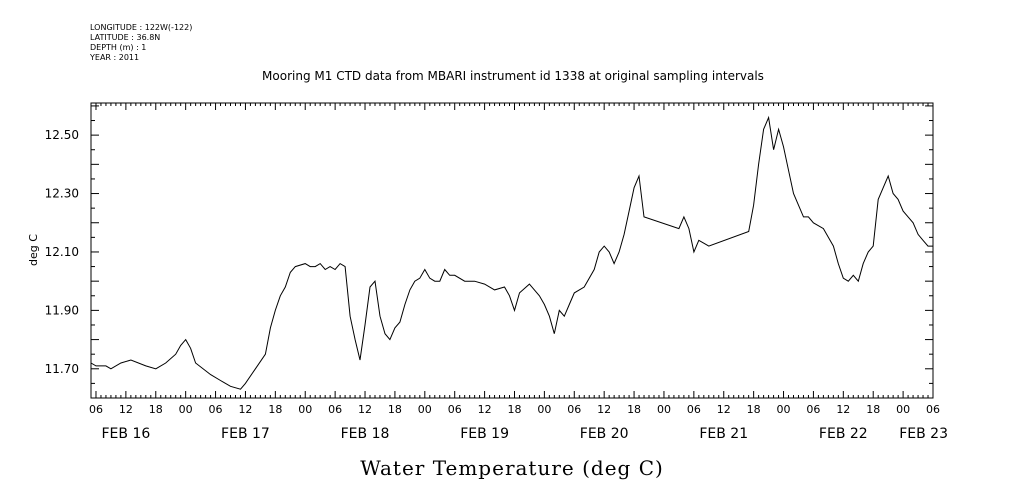 This screenshot has height=504, width=1009. What do you see at coordinates (365, 434) in the screenshot?
I see `x-day-label: FEB 18` at bounding box center [365, 434].